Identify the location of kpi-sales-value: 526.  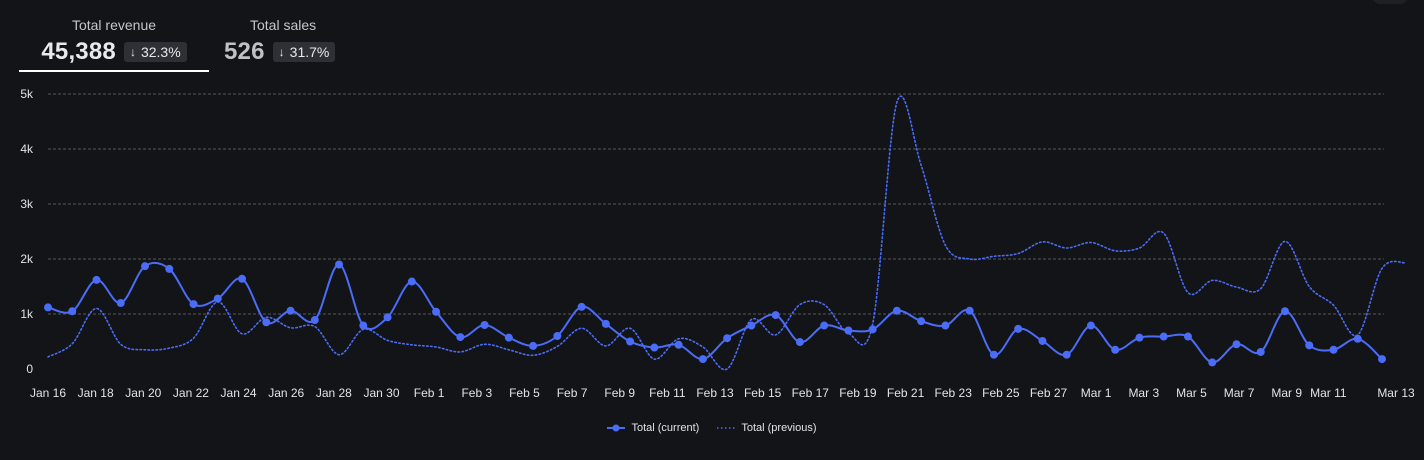
(244, 51).